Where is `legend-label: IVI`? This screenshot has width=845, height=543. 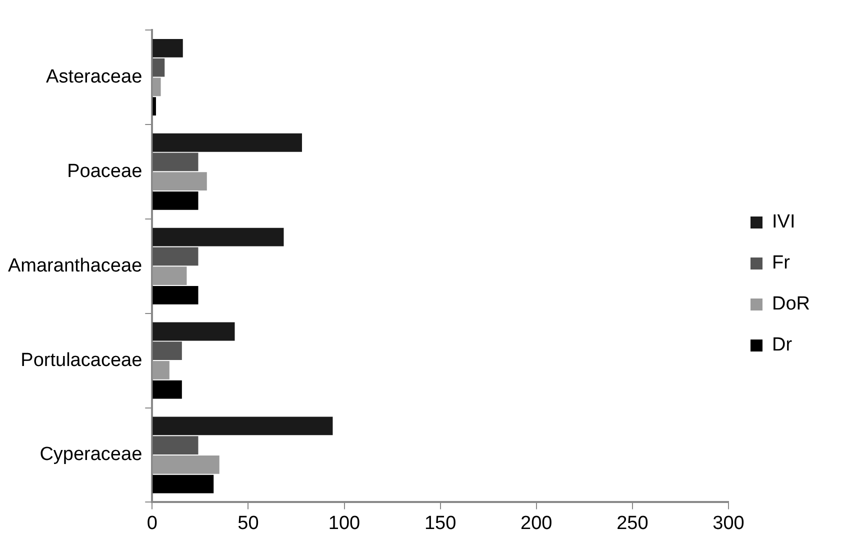 legend-label: IVI is located at coordinates (784, 222).